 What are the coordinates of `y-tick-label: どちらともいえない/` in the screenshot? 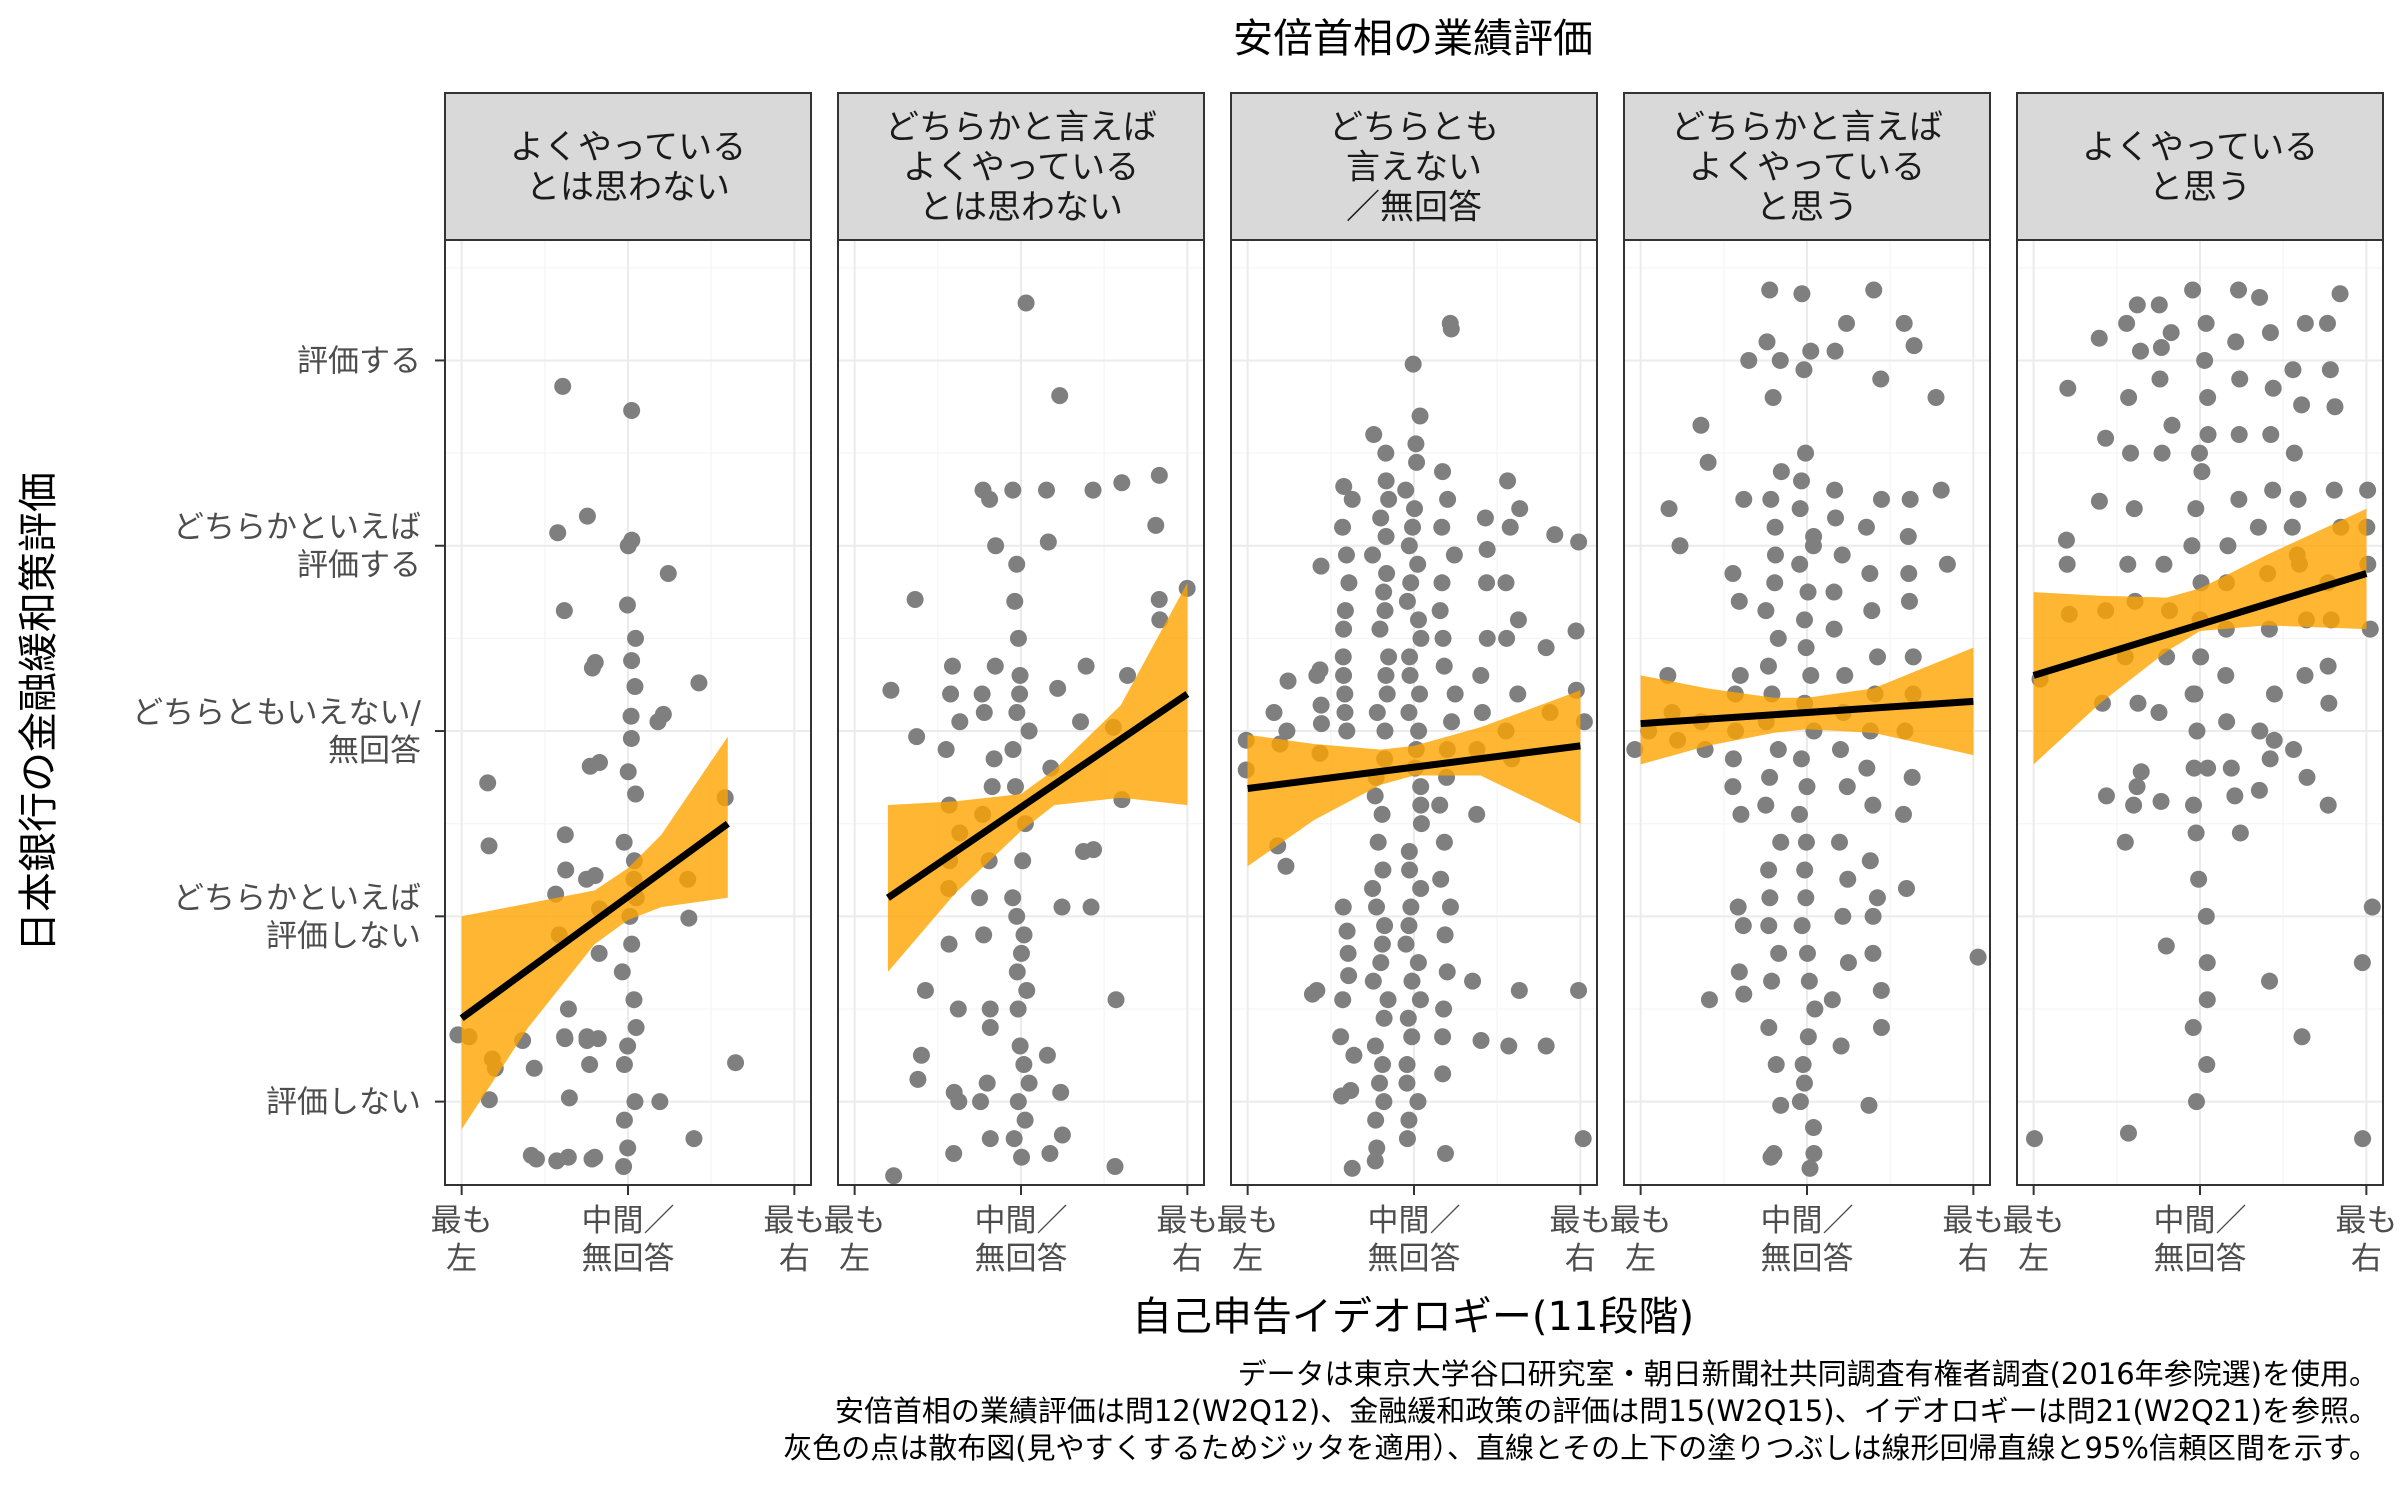 It's located at (276, 713).